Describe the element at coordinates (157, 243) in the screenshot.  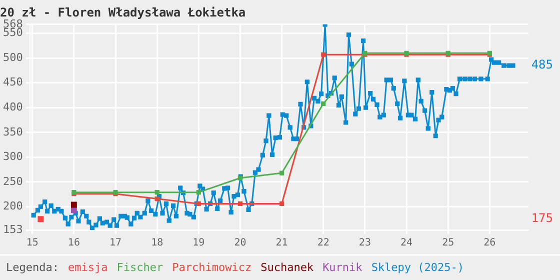
I see `x-tick-label: 18` at that location.